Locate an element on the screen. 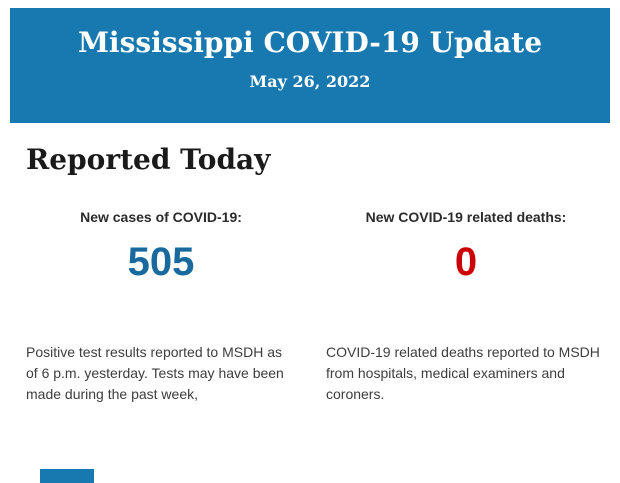 Image resolution: width=620 pixels, height=483 pixels. section-title-reported-today: Reported Today is located at coordinates (148, 159).